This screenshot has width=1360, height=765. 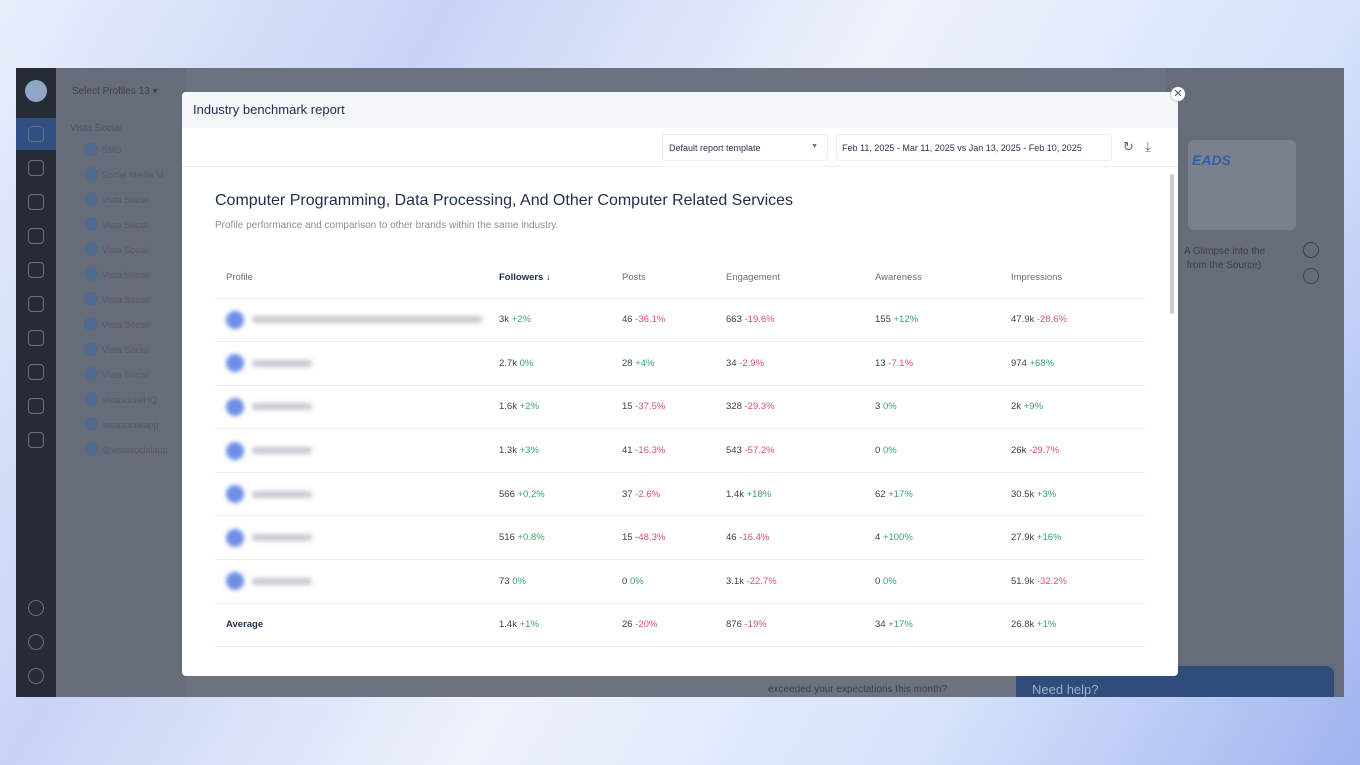 I want to click on inbox-icon, so click(x=36, y=270).